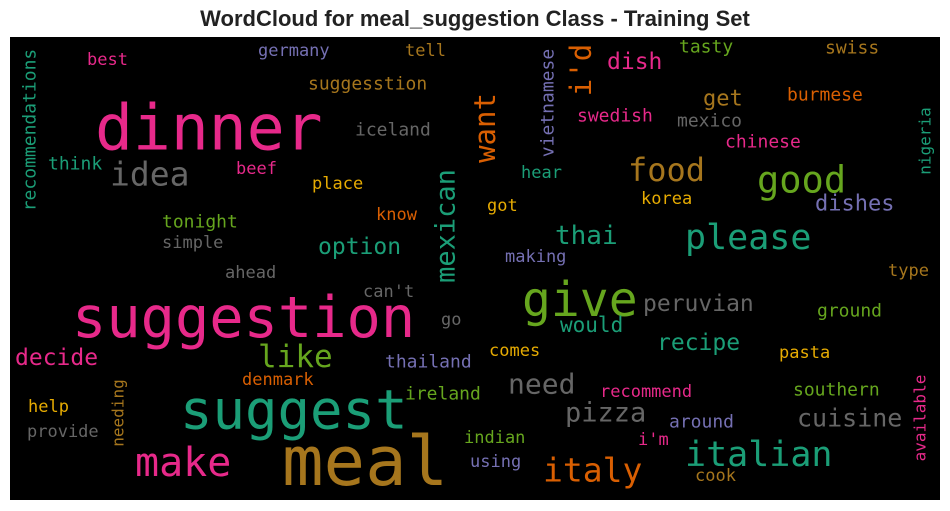 This screenshot has width=950, height=511. Describe the element at coordinates (63, 432) in the screenshot. I see `word: provide` at that location.